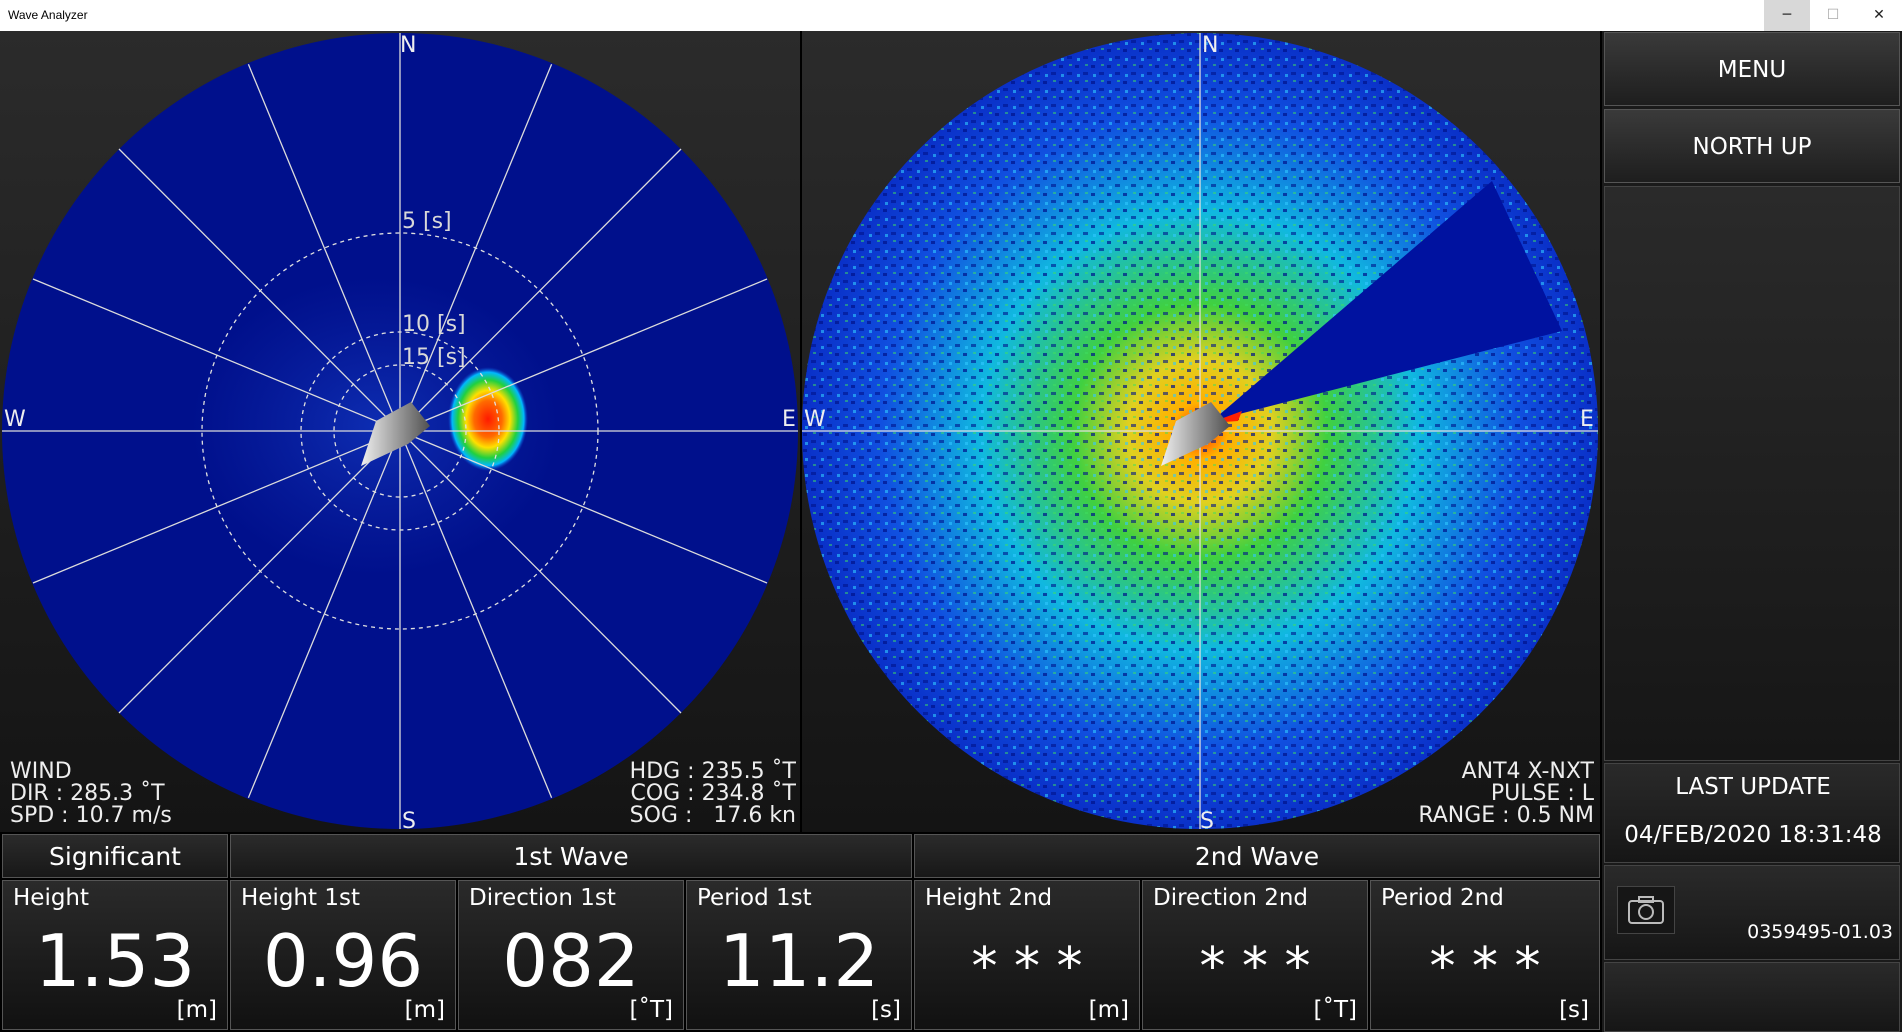  I want to click on wind-info: WIND DIR : 285.3 ˚T SPD : 10.7 m/s, so click(91, 794).